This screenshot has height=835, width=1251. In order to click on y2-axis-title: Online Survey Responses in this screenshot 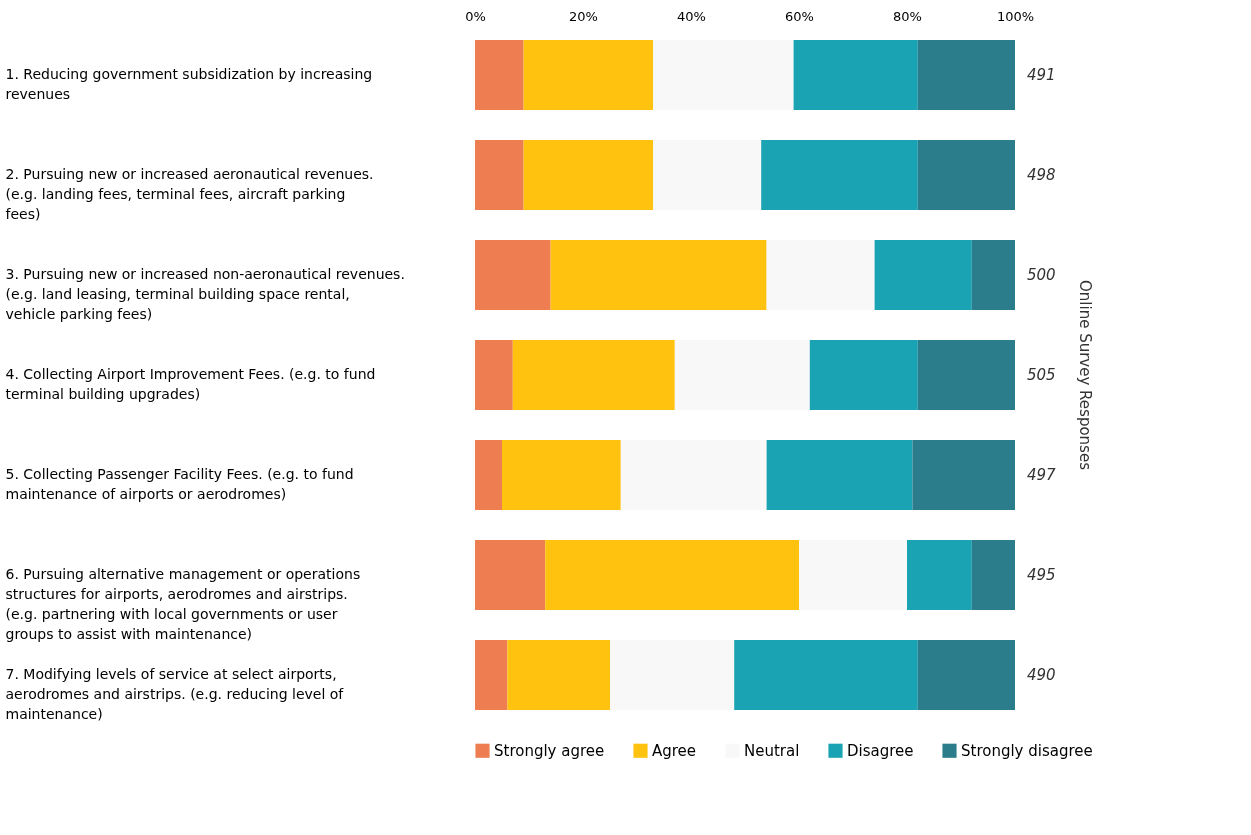, I will do `click(1085, 375)`.